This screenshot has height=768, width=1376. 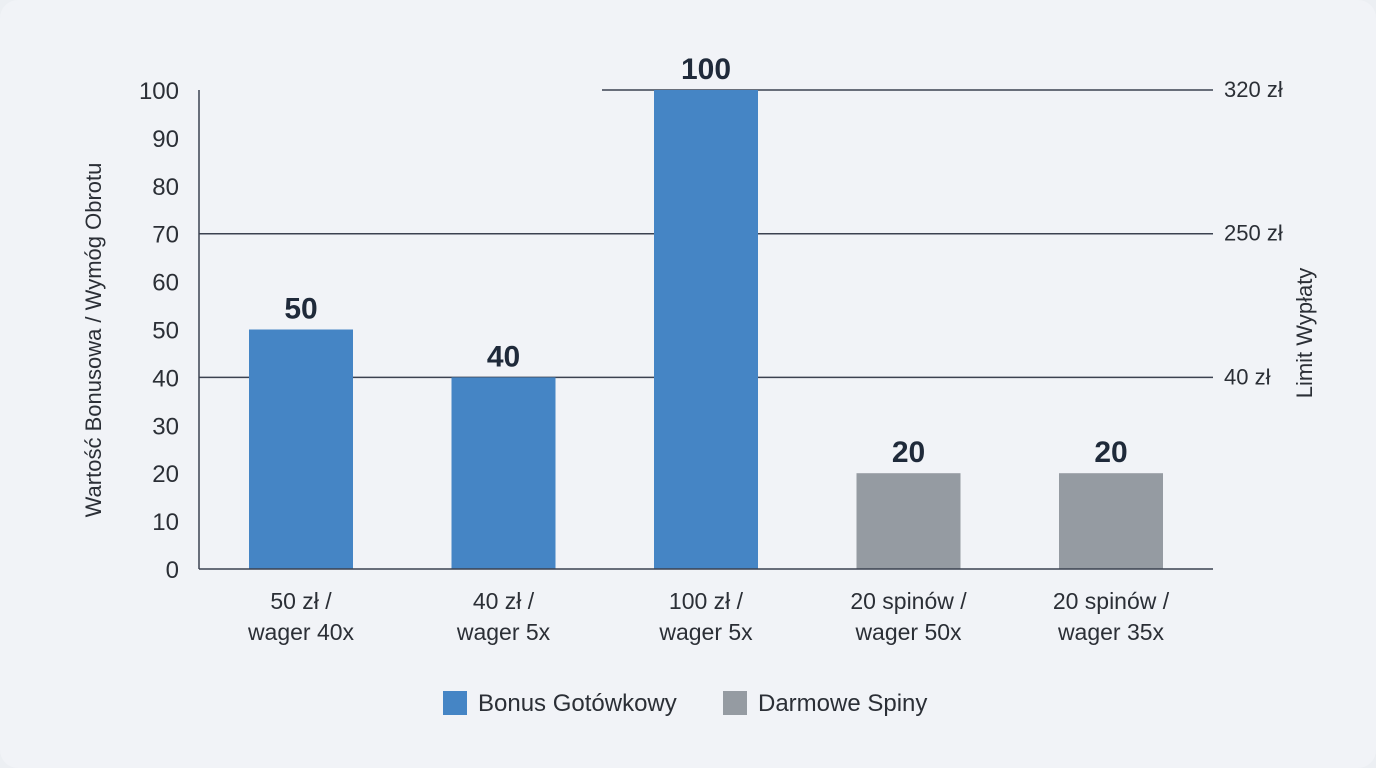 What do you see at coordinates (577, 703) in the screenshot?
I see `legend-label: Bonus Gotówkowy` at bounding box center [577, 703].